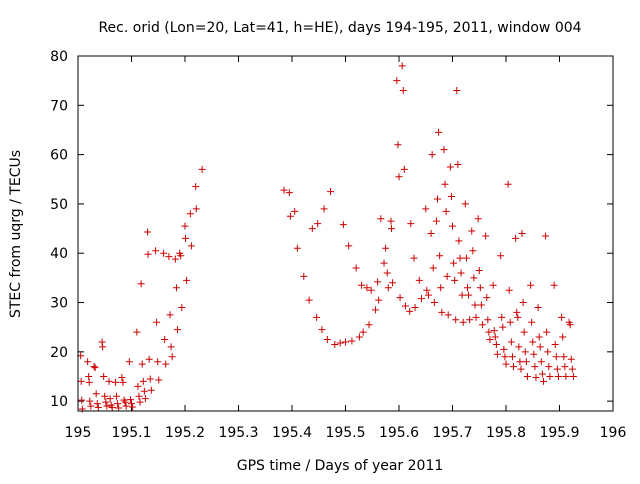  Describe the element at coordinates (59, 353) in the screenshot. I see `y-tick-label: 20` at that location.